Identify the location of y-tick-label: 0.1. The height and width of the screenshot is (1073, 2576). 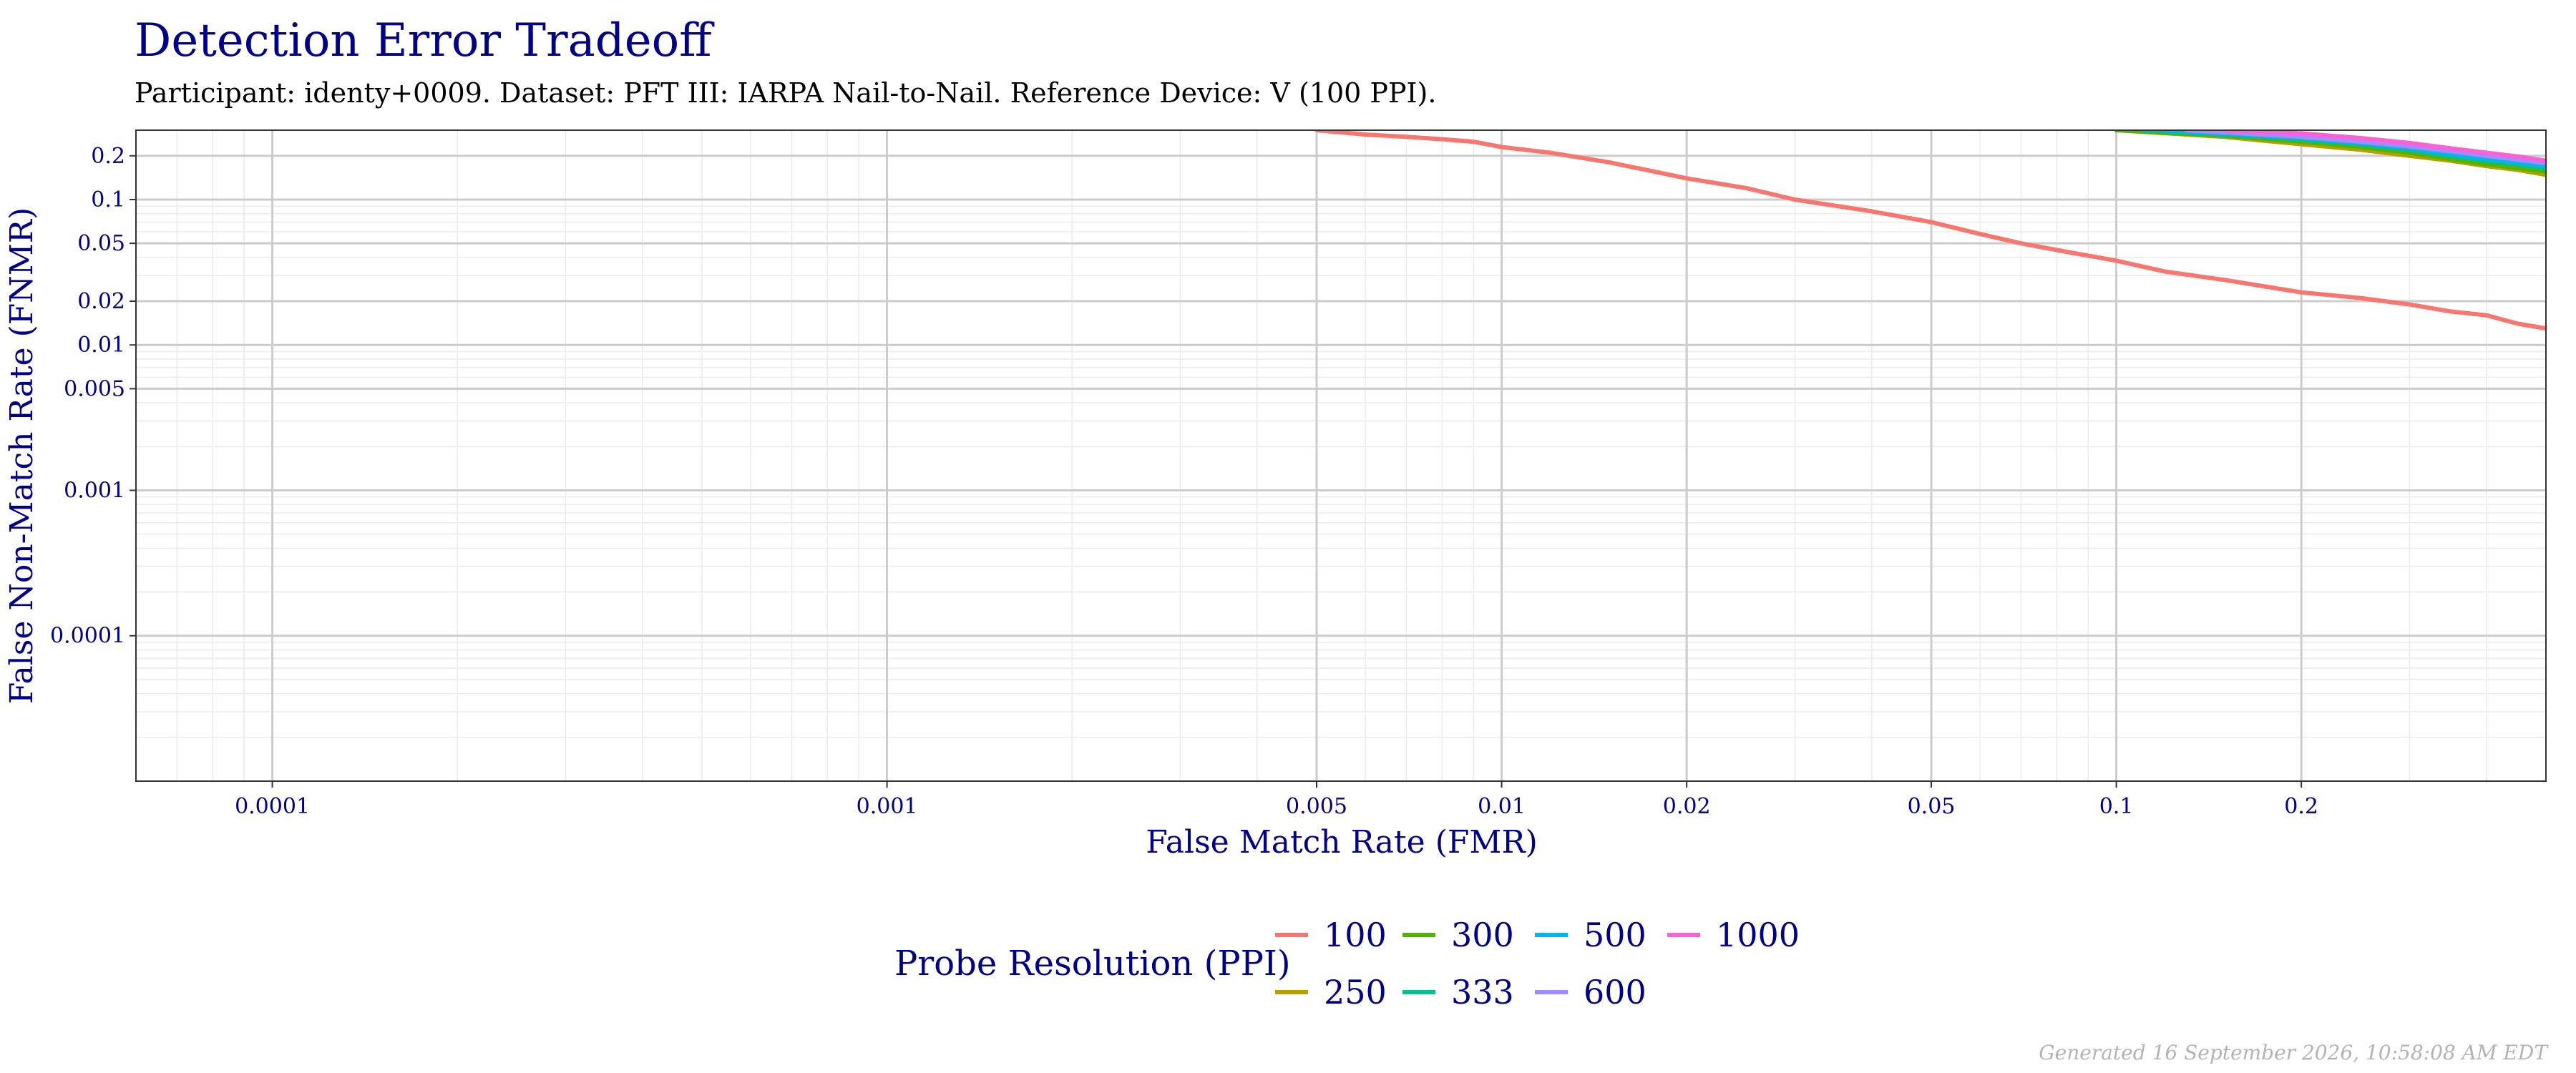
(108, 200).